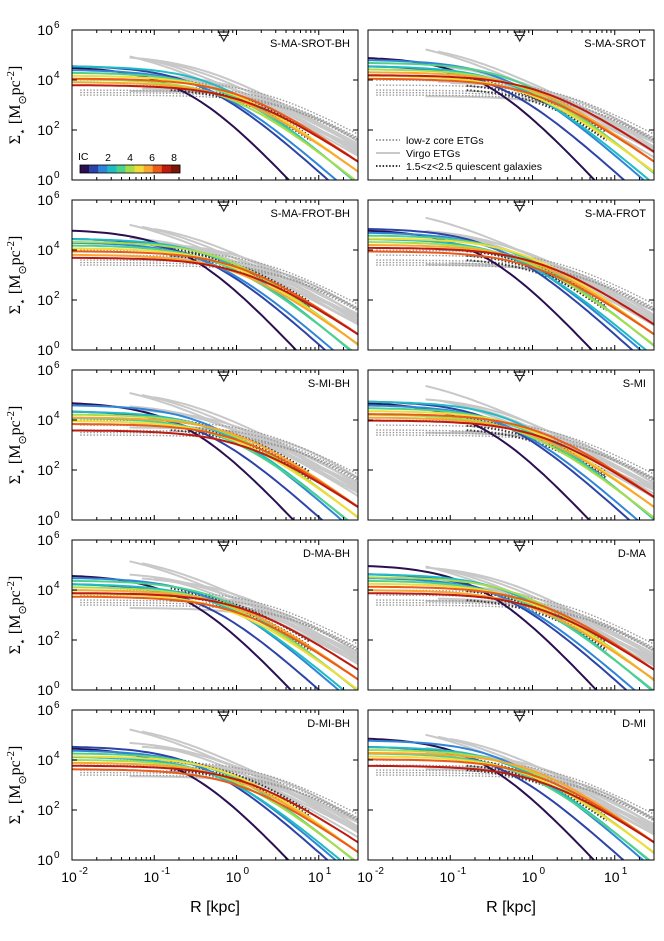 This screenshot has height=941, width=664. Describe the element at coordinates (634, 724) in the screenshot. I see `panel-label: D-MI` at that location.